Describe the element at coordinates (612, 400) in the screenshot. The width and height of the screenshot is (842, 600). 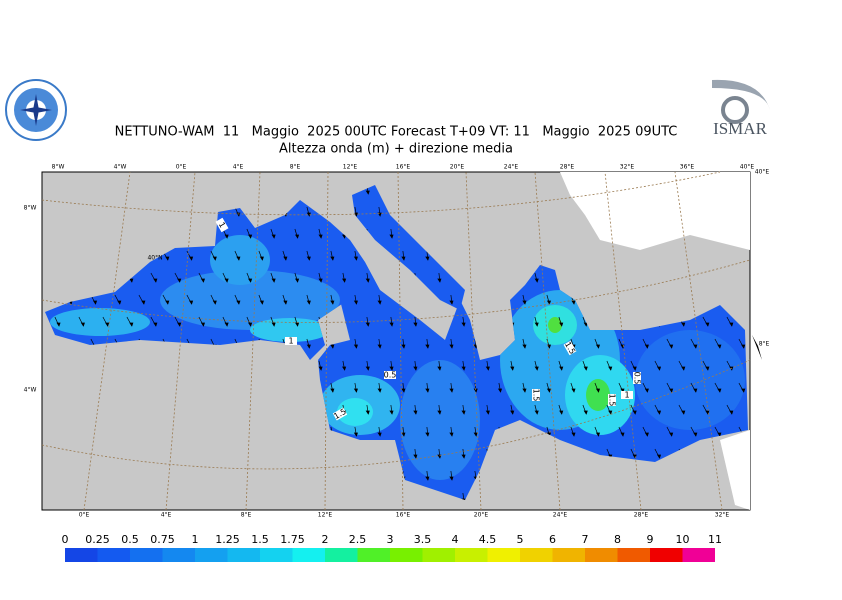
I see `contour-label-text: 1.5` at that location.